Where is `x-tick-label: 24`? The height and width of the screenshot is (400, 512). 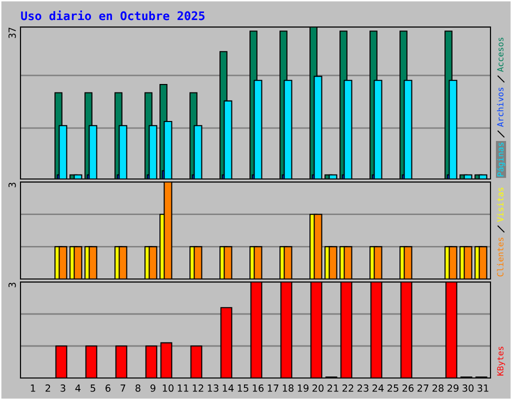 x-tick-label: 24 is located at coordinates (378, 388).